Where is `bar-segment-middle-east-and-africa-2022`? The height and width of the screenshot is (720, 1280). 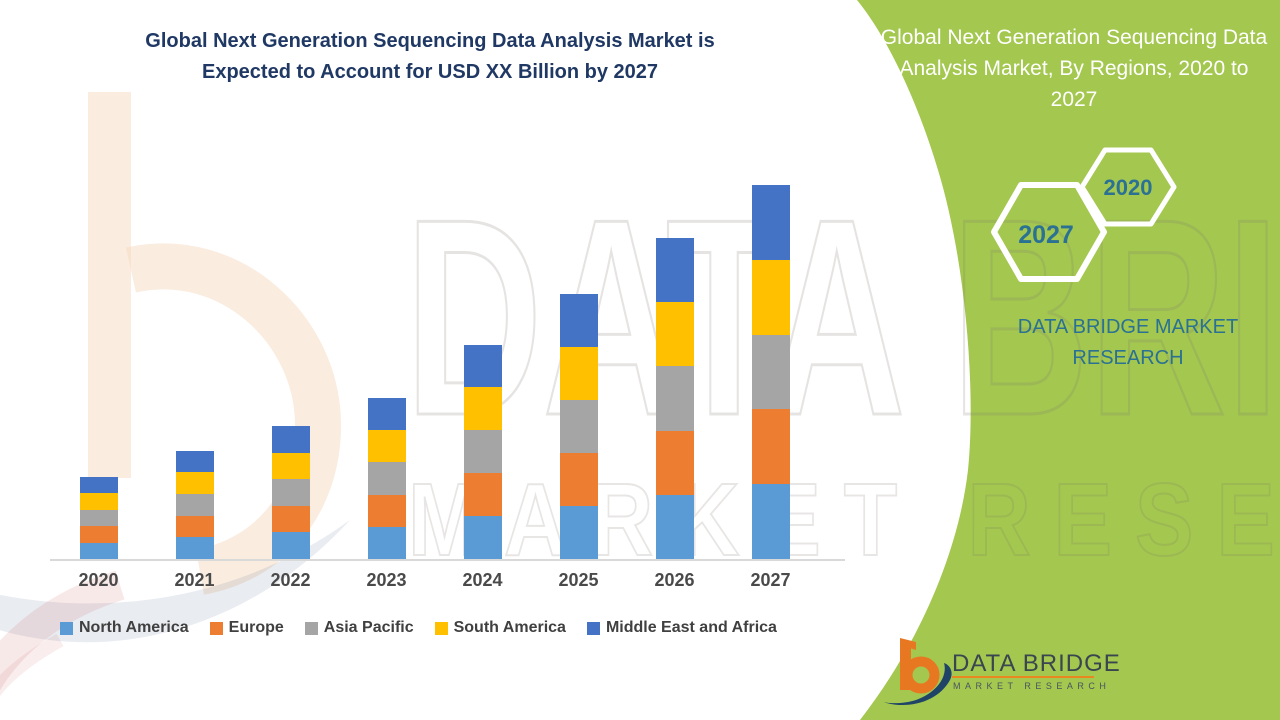
bar-segment-middle-east-and-africa-2022 is located at coordinates (290, 439).